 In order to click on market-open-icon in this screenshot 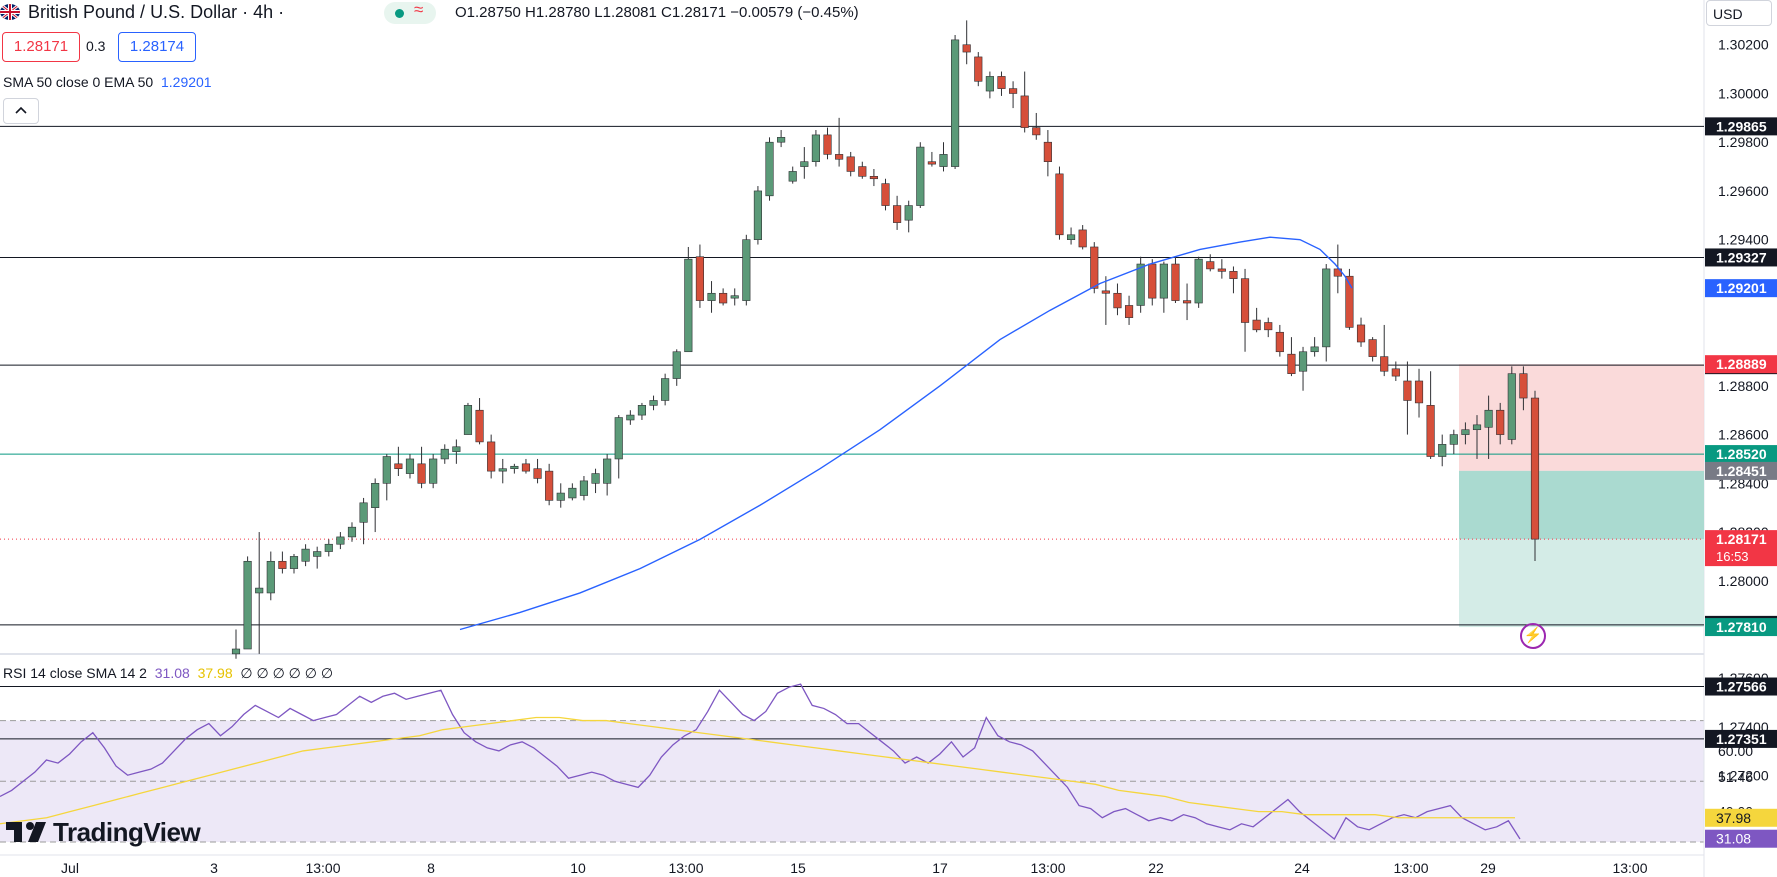, I will do `click(399, 13)`.